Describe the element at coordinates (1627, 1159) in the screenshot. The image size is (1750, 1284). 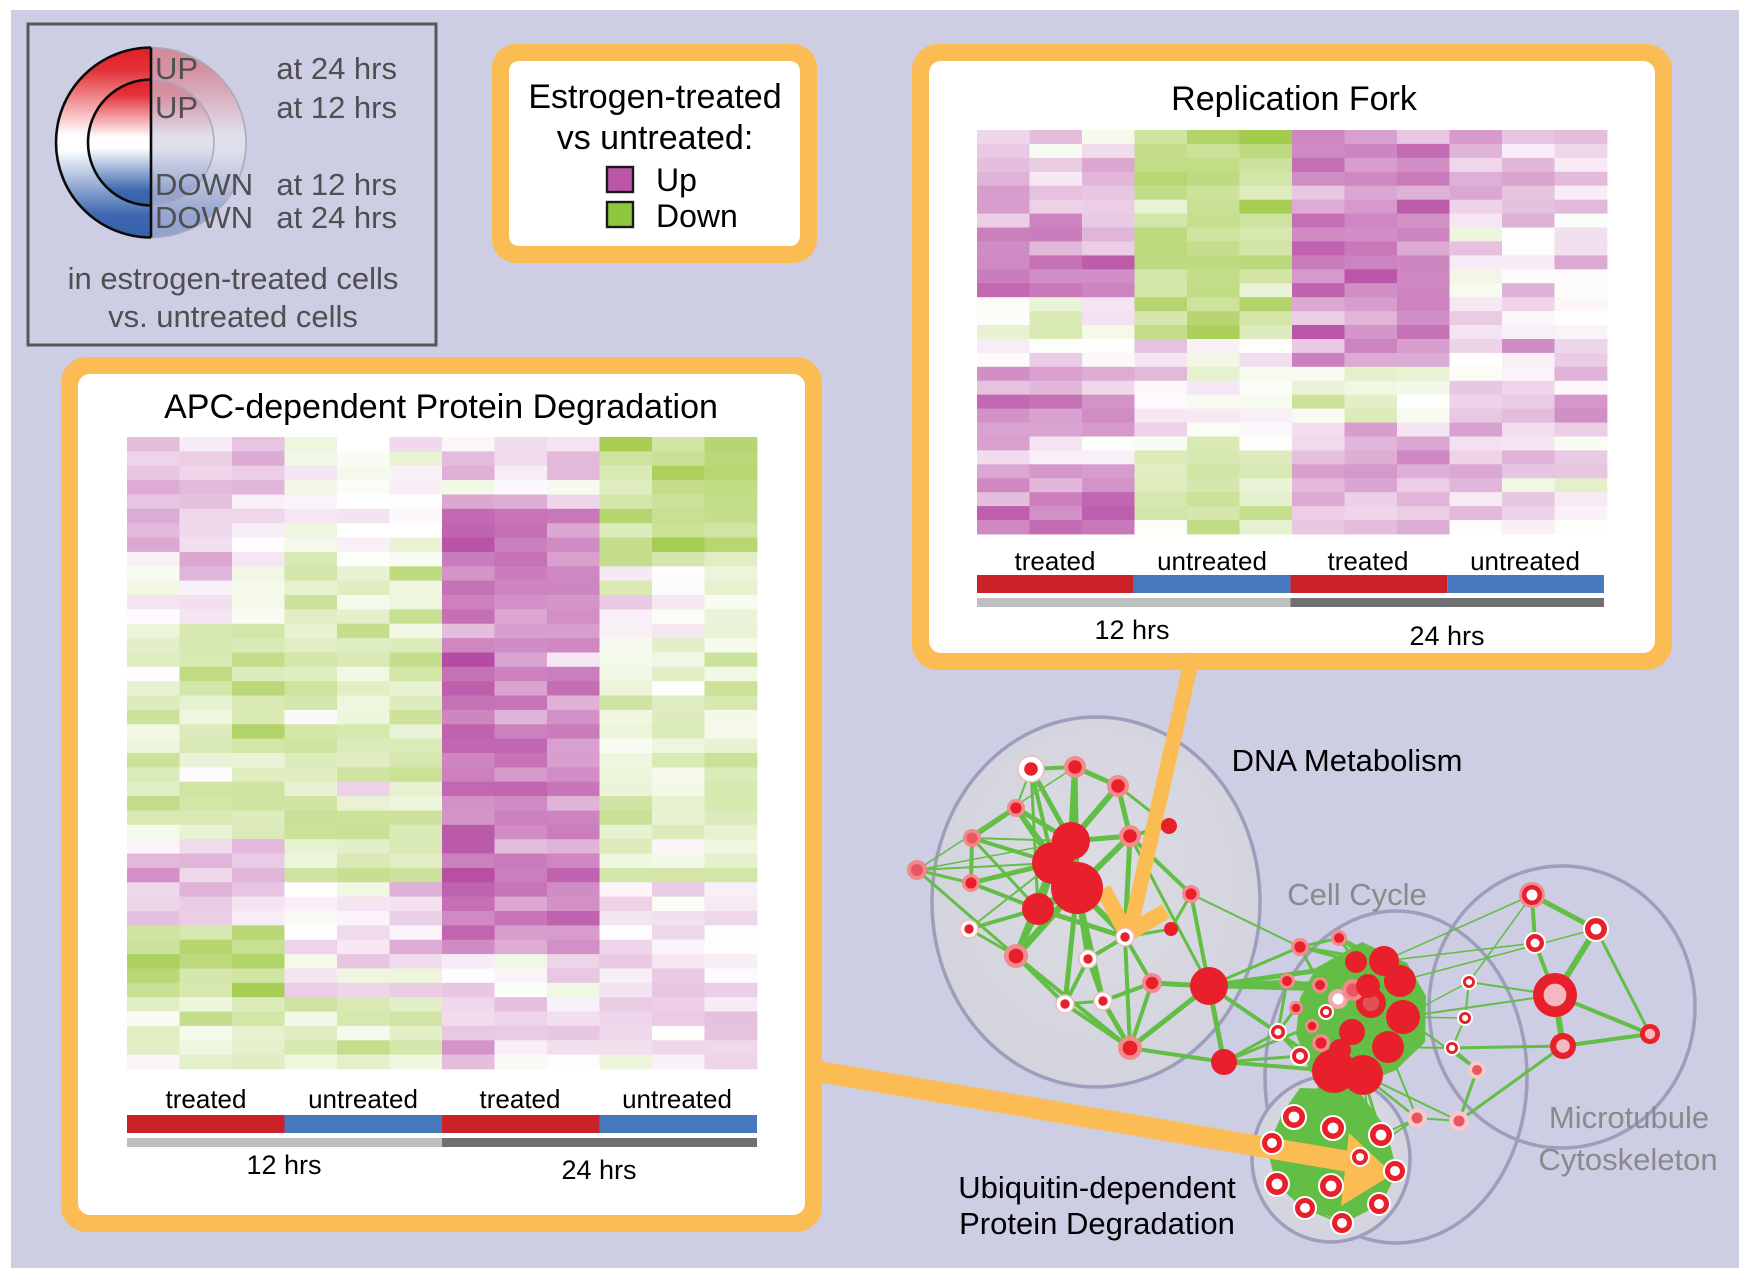
I see `svg-text: Cytoskeleton` at that location.